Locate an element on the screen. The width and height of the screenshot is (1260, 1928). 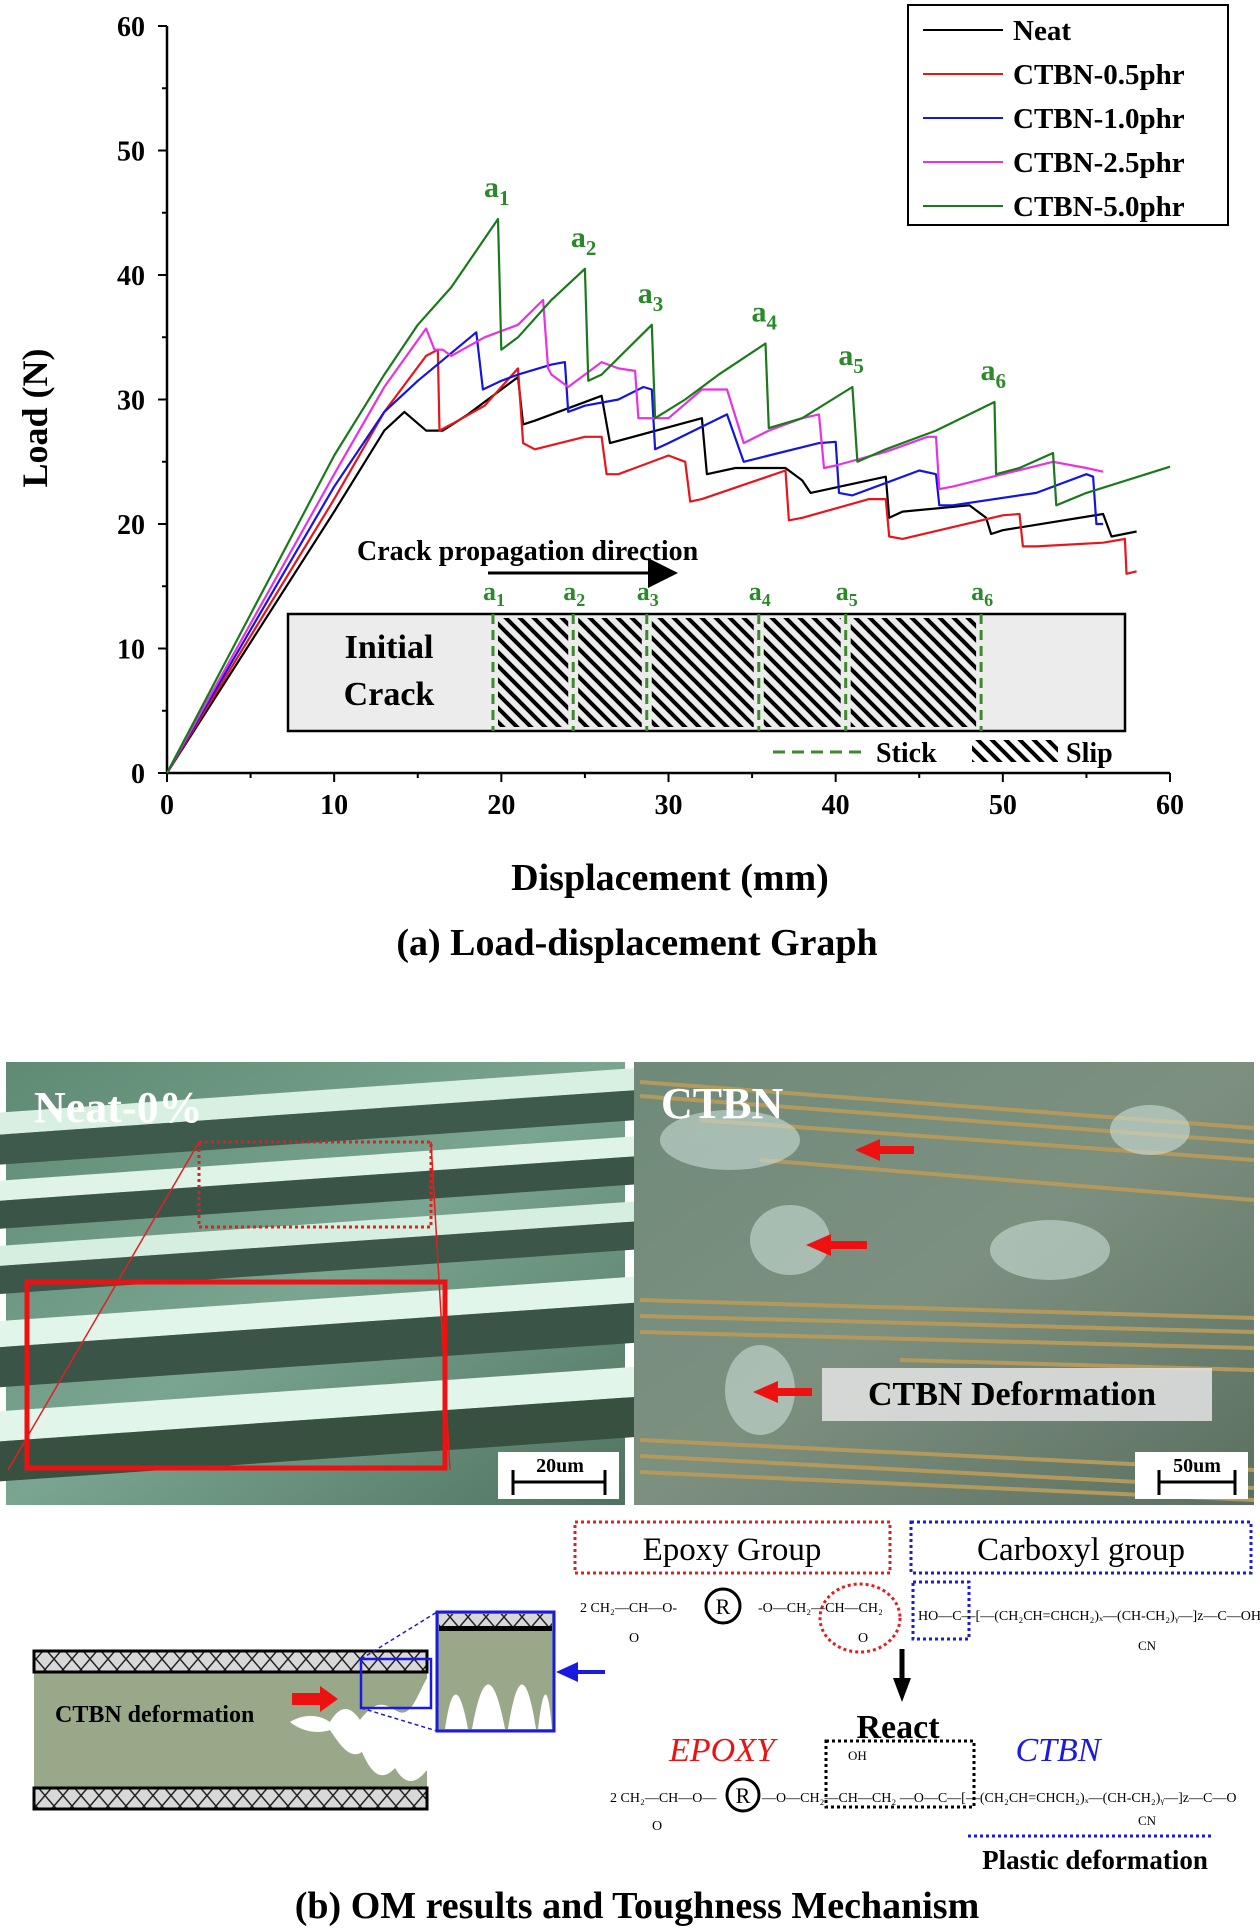
plastic-deformation-label: Plastic deformation is located at coordinates (1095, 1860).